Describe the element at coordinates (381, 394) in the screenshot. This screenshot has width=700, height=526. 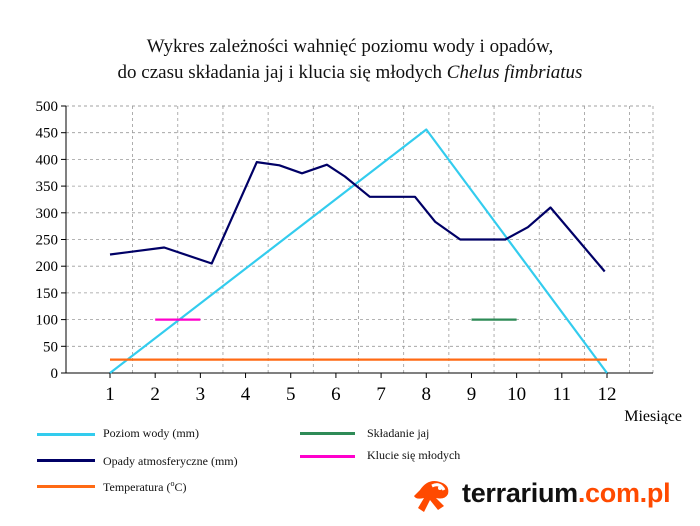
I see `x-tick-label-7: 7` at that location.